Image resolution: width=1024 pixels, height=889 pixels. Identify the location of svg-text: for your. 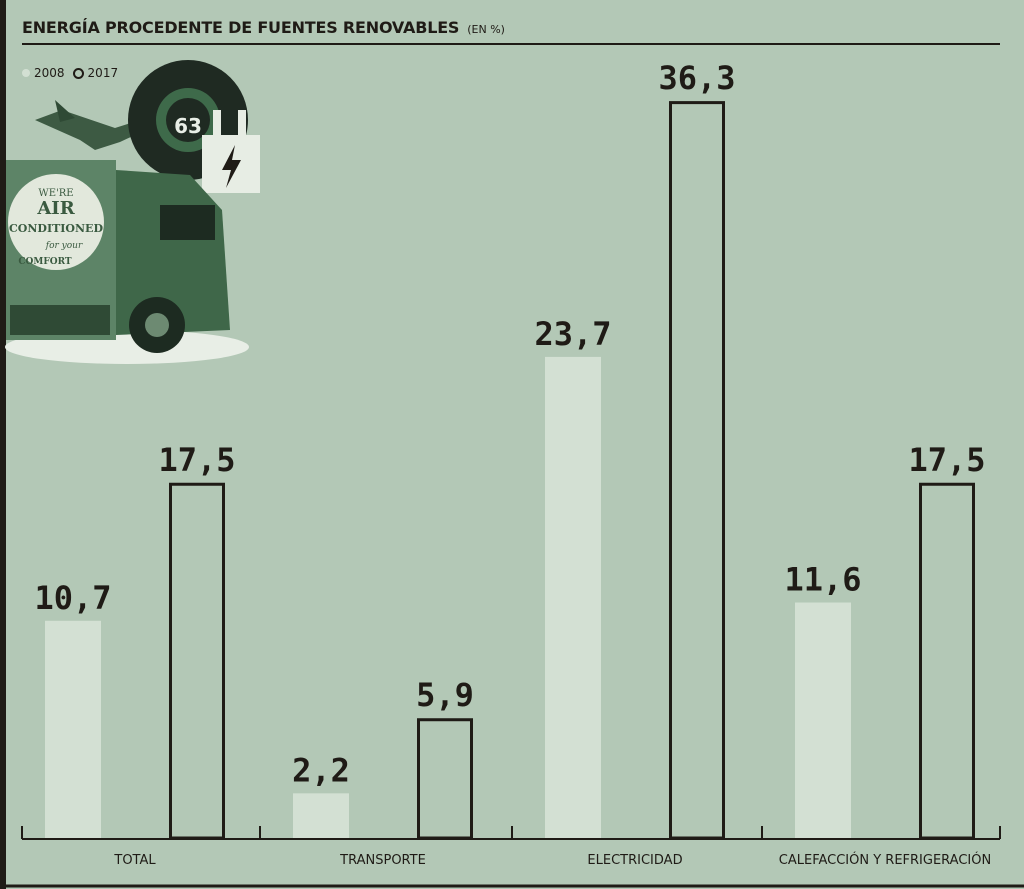
(64, 246).